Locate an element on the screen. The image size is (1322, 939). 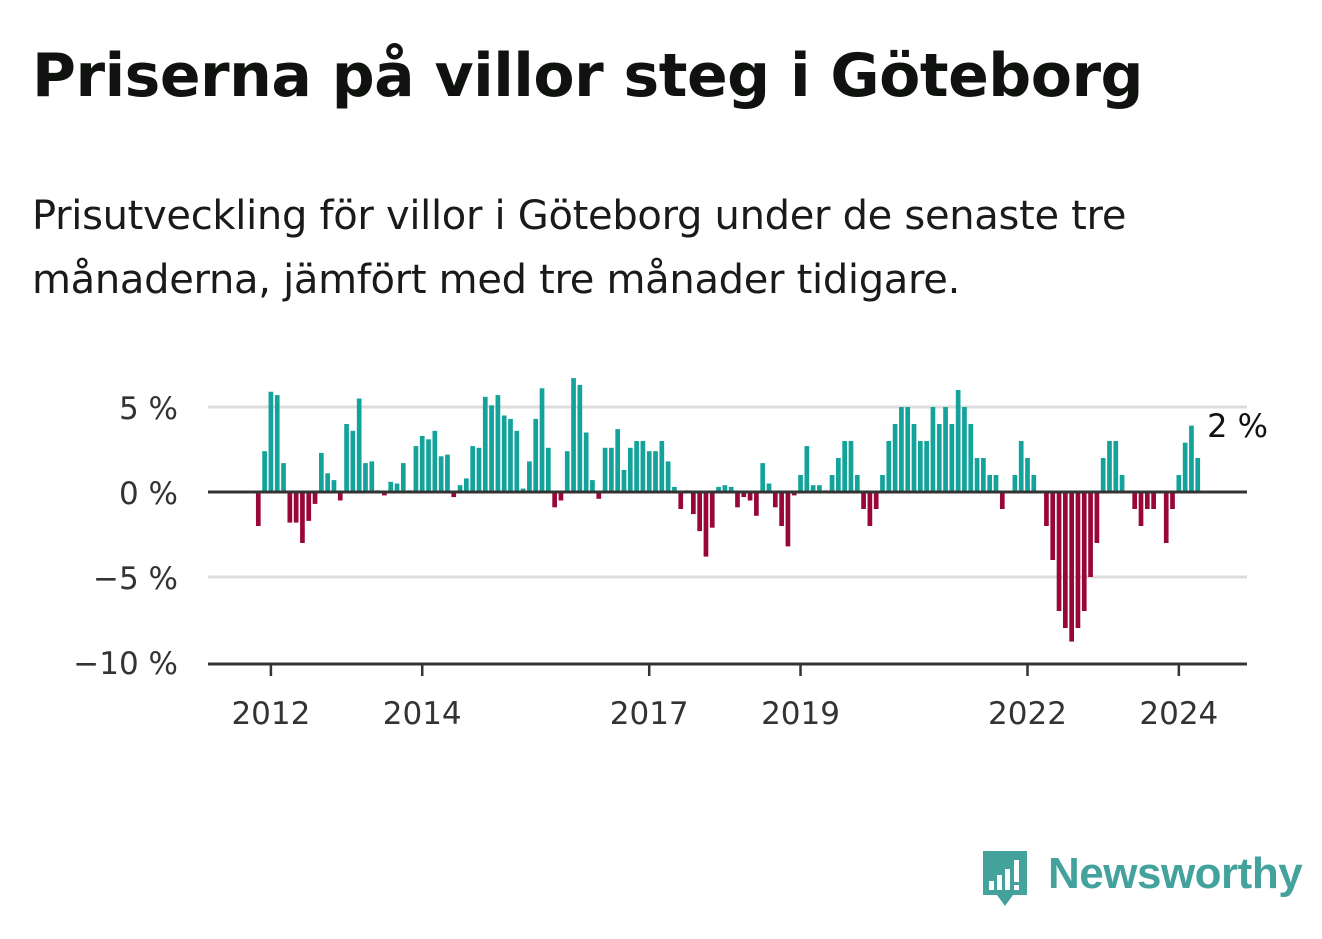
x-tick-label: 2024 is located at coordinates (1178, 714).